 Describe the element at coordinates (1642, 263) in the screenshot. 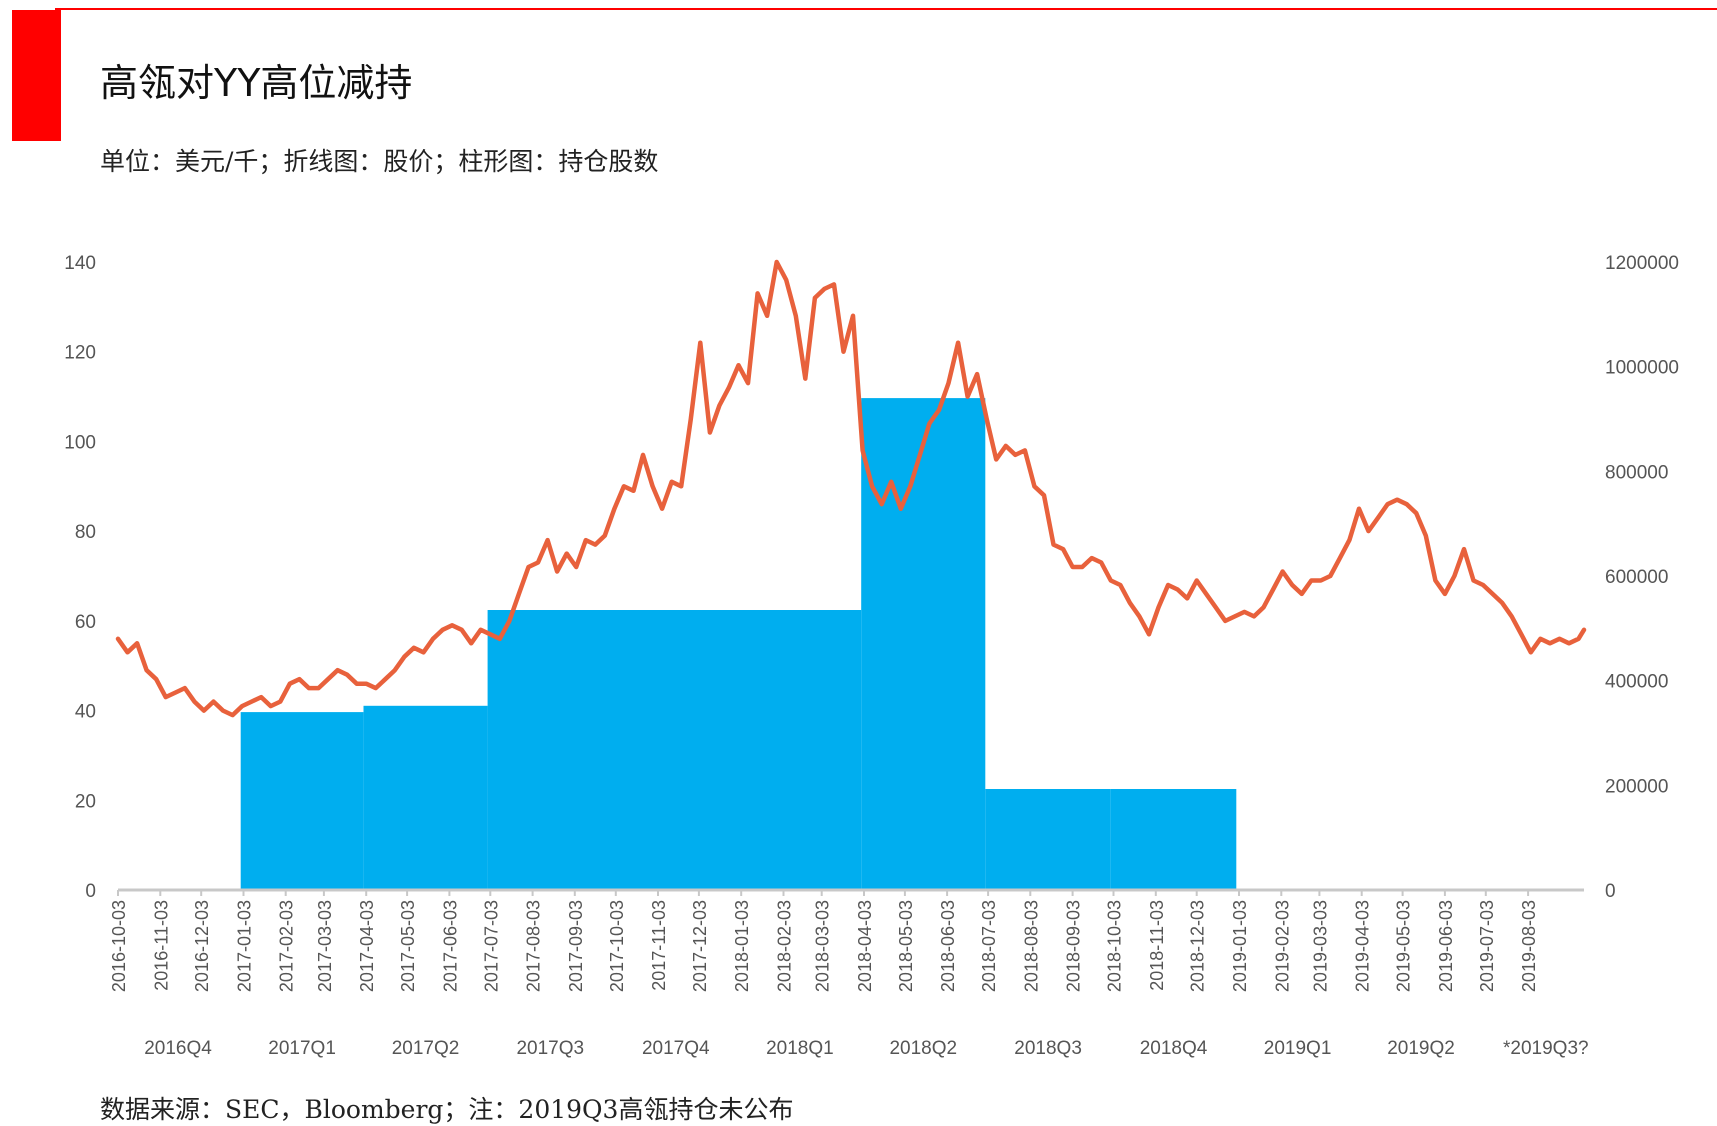

I see `right-tick-label: 1200000` at that location.